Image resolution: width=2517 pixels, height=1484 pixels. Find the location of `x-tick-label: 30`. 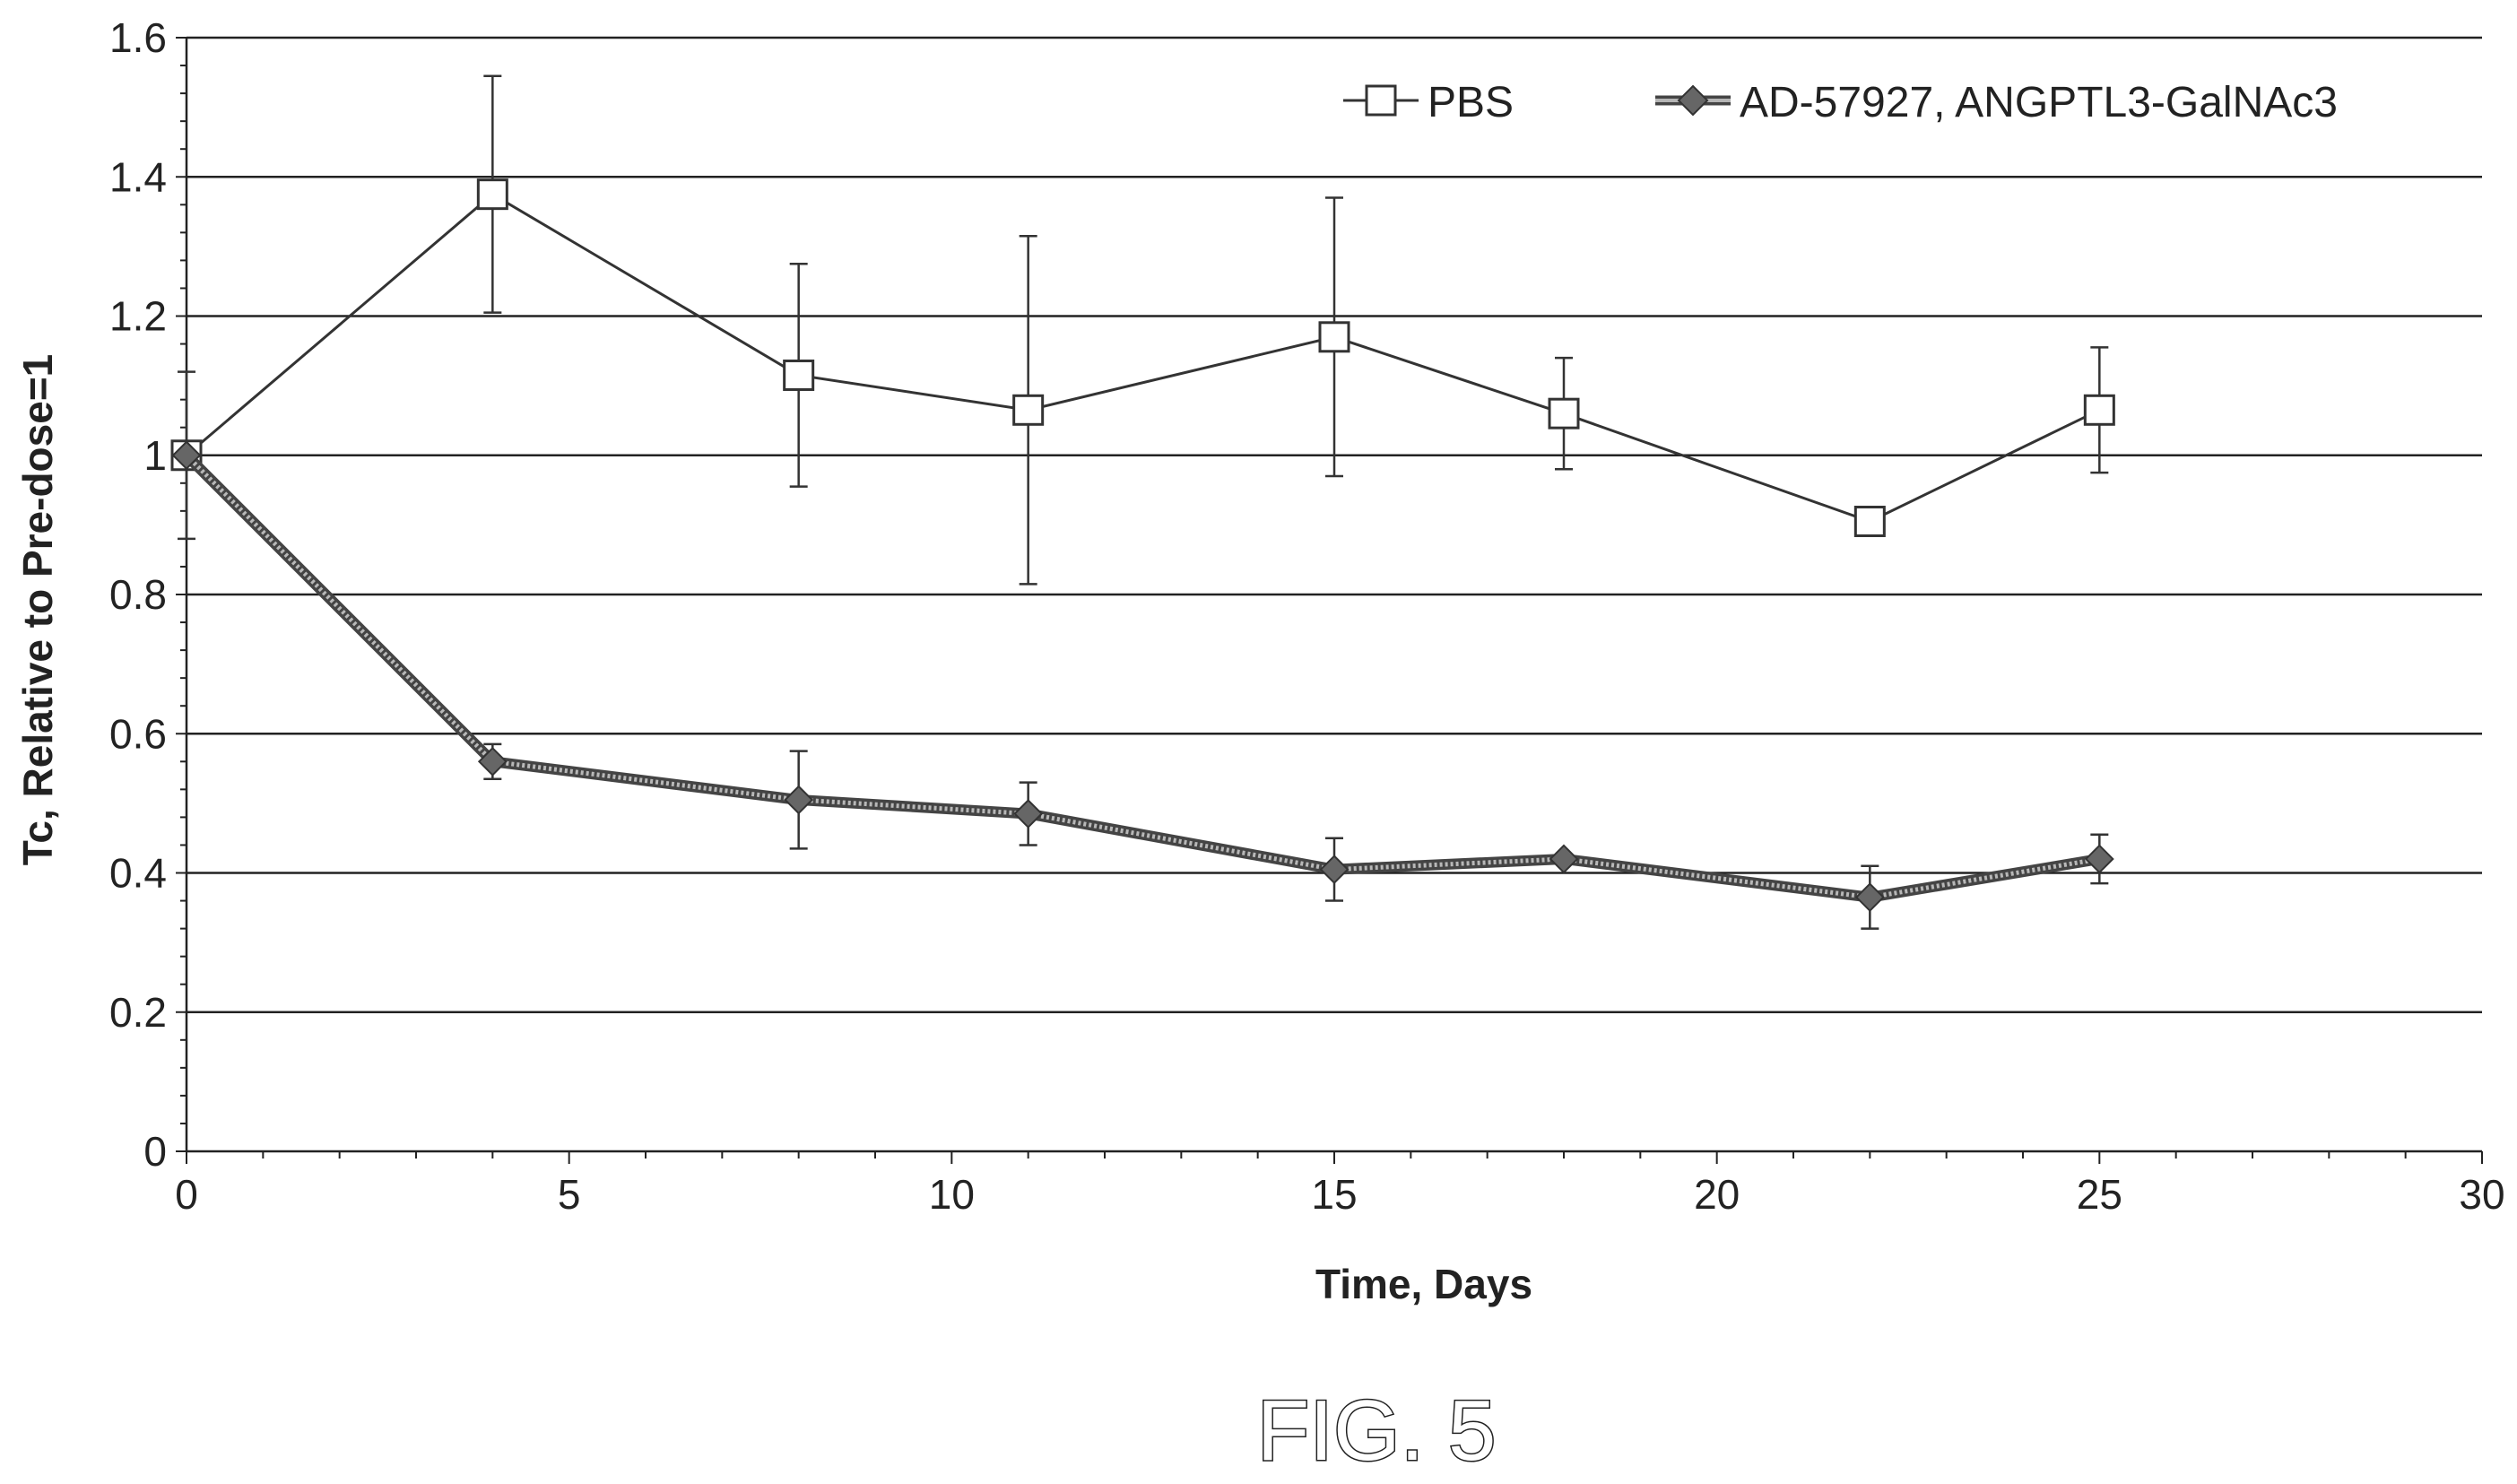

x-tick-label: 30 is located at coordinates (2481, 1195).